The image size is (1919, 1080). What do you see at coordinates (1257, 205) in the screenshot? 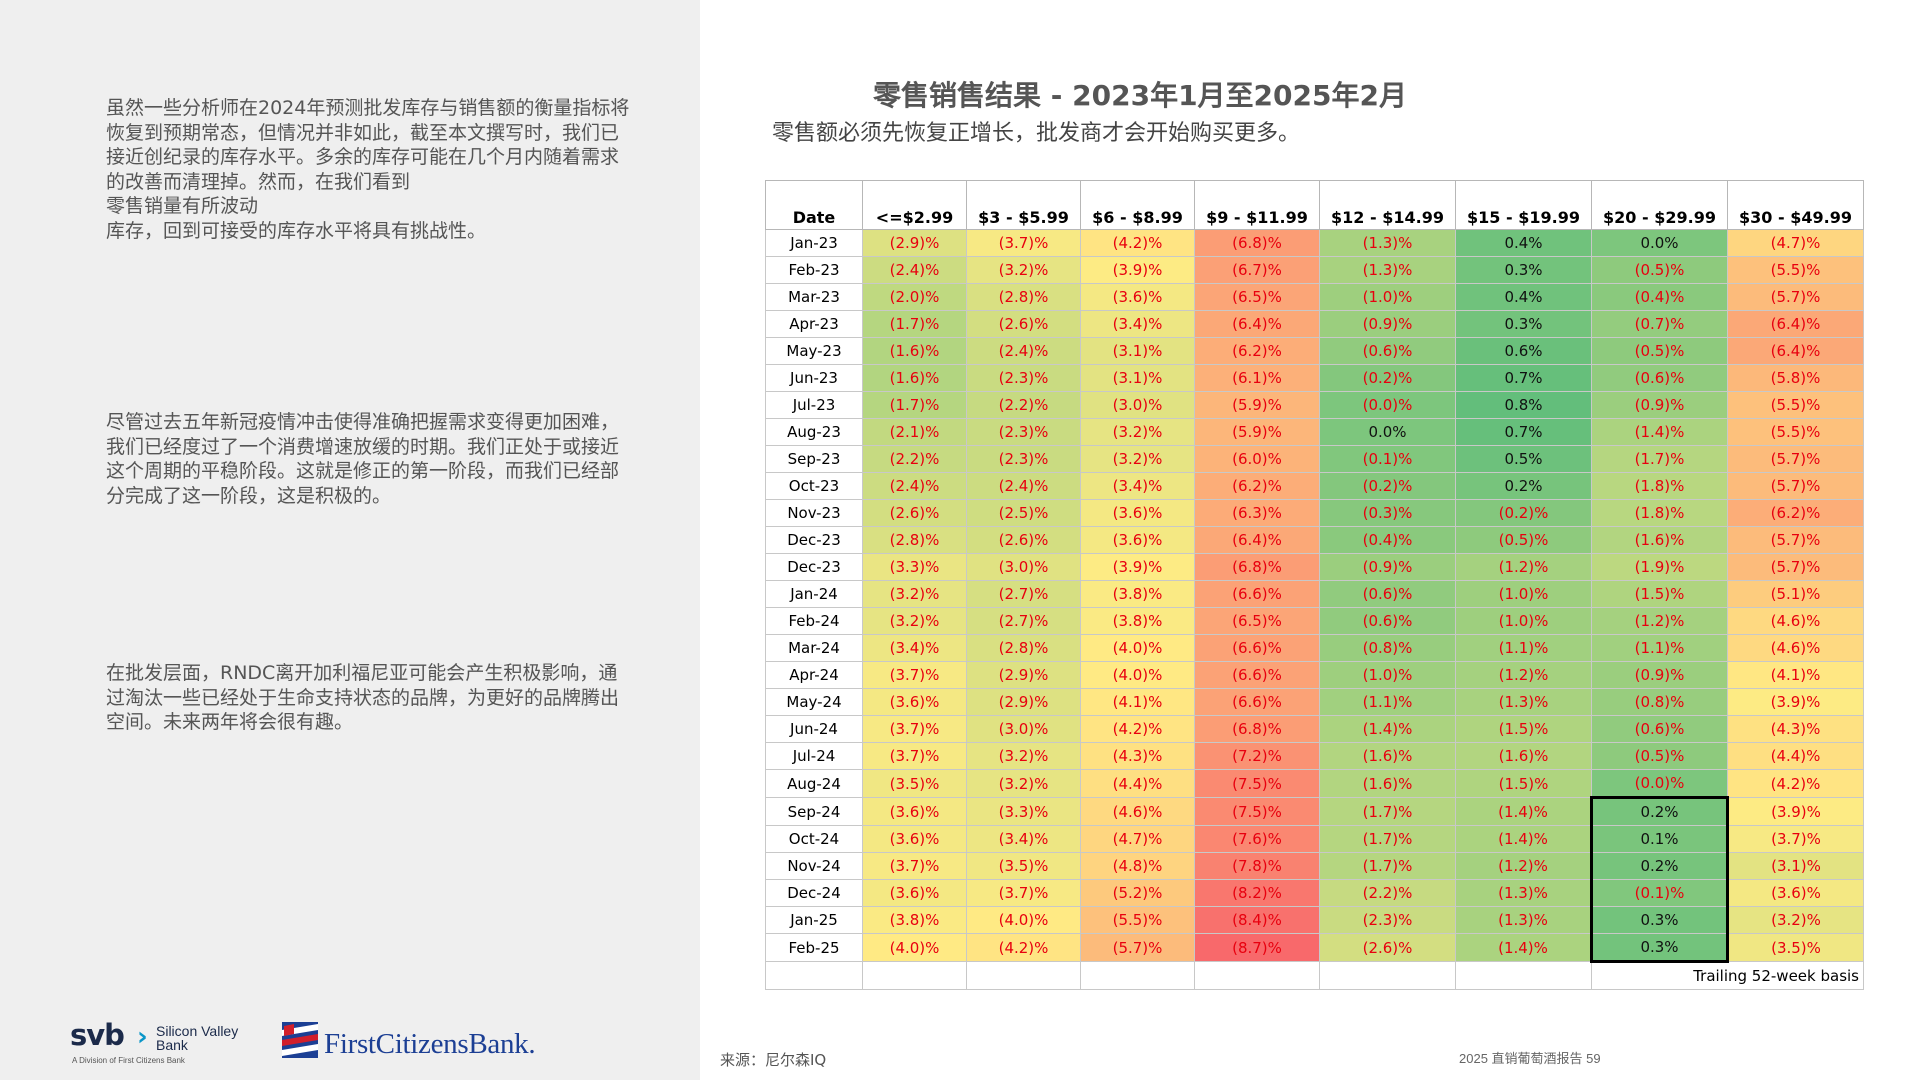
I see `column-header: $9 - $11.99` at bounding box center [1257, 205].